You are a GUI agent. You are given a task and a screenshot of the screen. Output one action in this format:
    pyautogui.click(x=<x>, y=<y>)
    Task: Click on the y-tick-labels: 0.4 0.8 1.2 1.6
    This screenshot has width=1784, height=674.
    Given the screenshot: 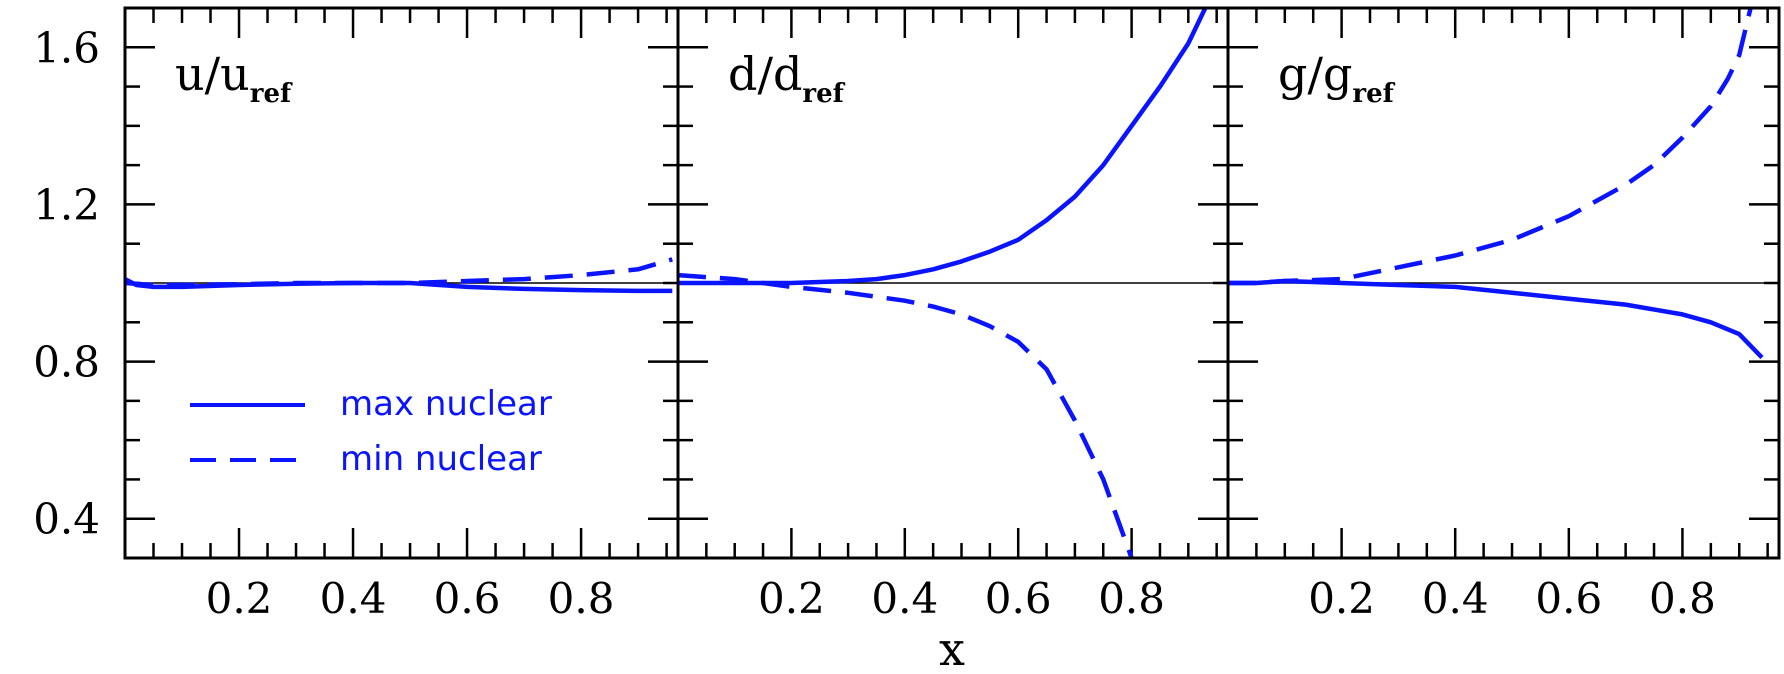 What is the action you would take?
    pyautogui.click(x=66, y=283)
    